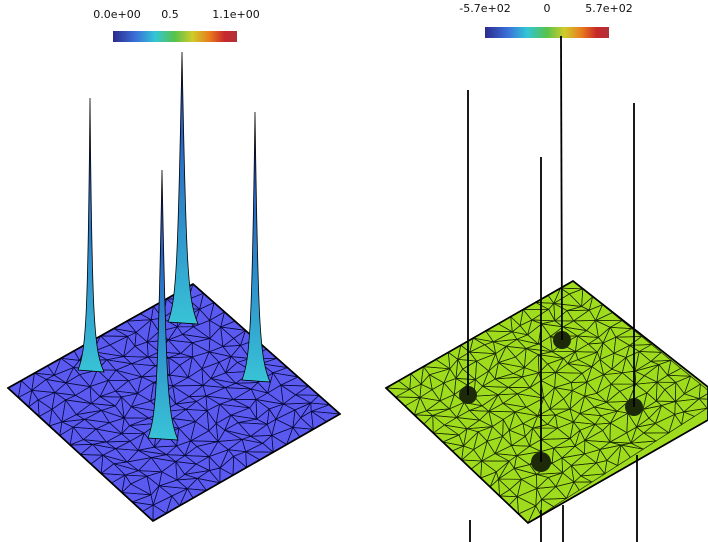 This screenshot has height=542, width=708. What do you see at coordinates (547, 8) in the screenshot?
I see `right-colorbar-tick-mid: 0` at bounding box center [547, 8].